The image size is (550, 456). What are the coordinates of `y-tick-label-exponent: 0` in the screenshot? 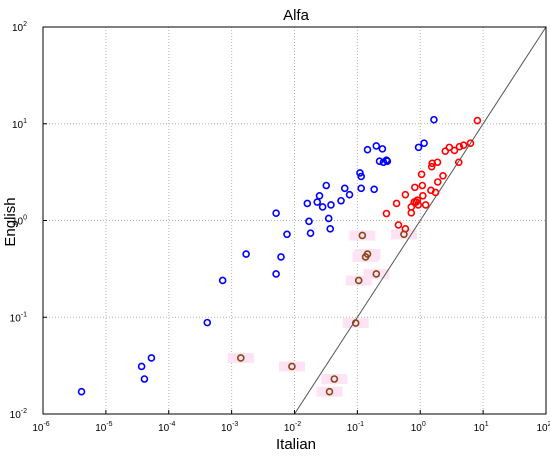 It's located at (25, 218).